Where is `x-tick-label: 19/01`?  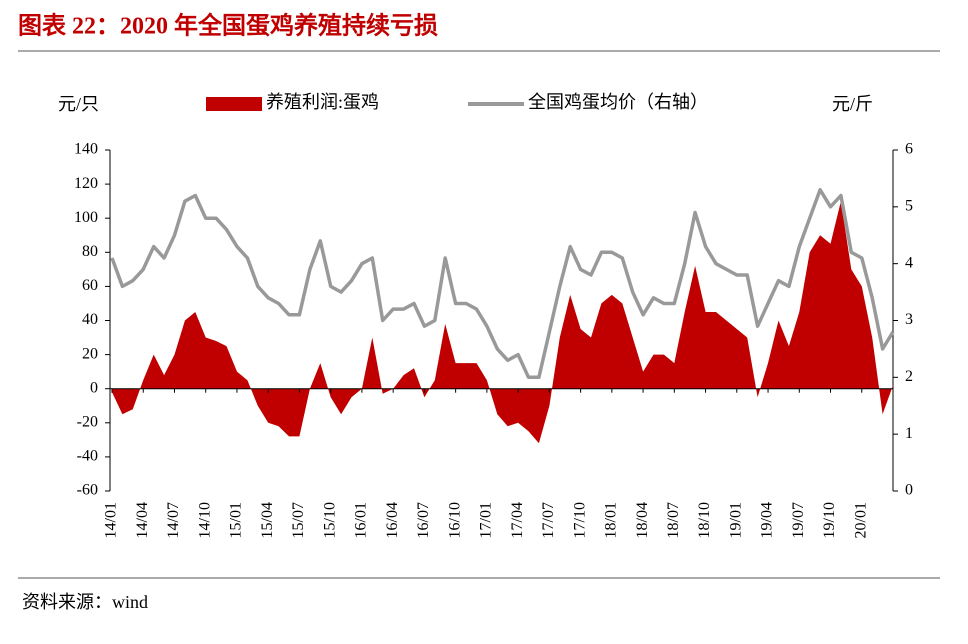 x-tick-label: 19/01 is located at coordinates (735, 520).